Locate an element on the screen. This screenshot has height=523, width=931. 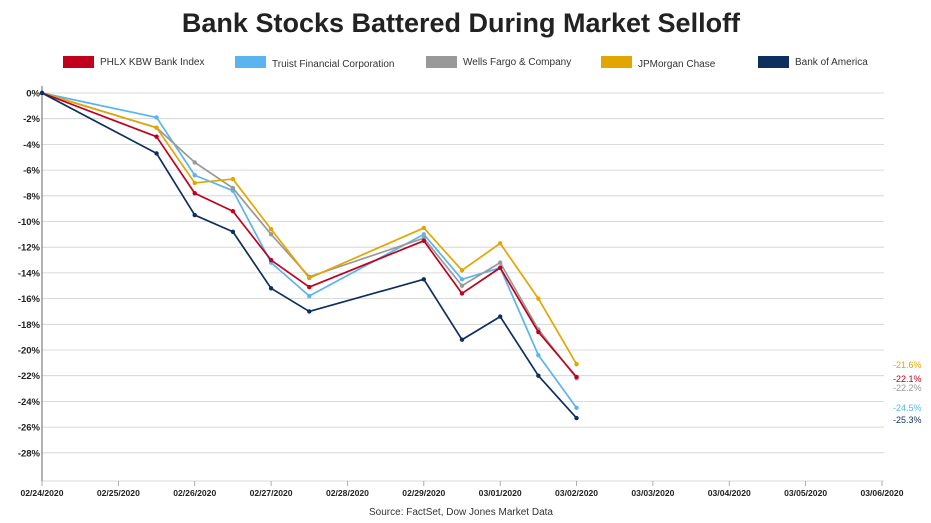
end-labels: -22.1% -24.5% -22.2% -21.6% -25.3% is located at coordinates (907, 392).